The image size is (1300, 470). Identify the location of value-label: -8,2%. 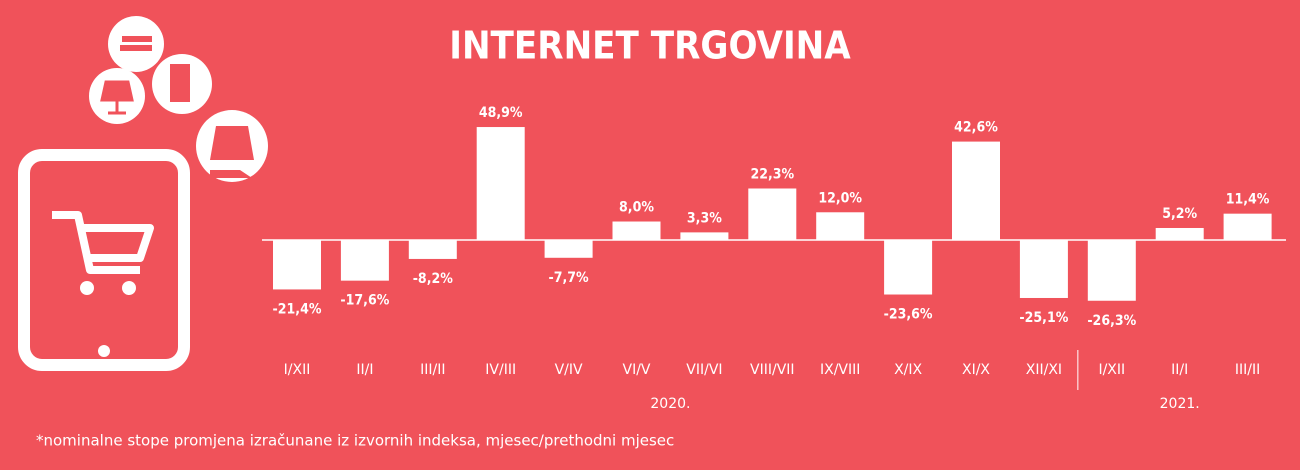
(433, 279).